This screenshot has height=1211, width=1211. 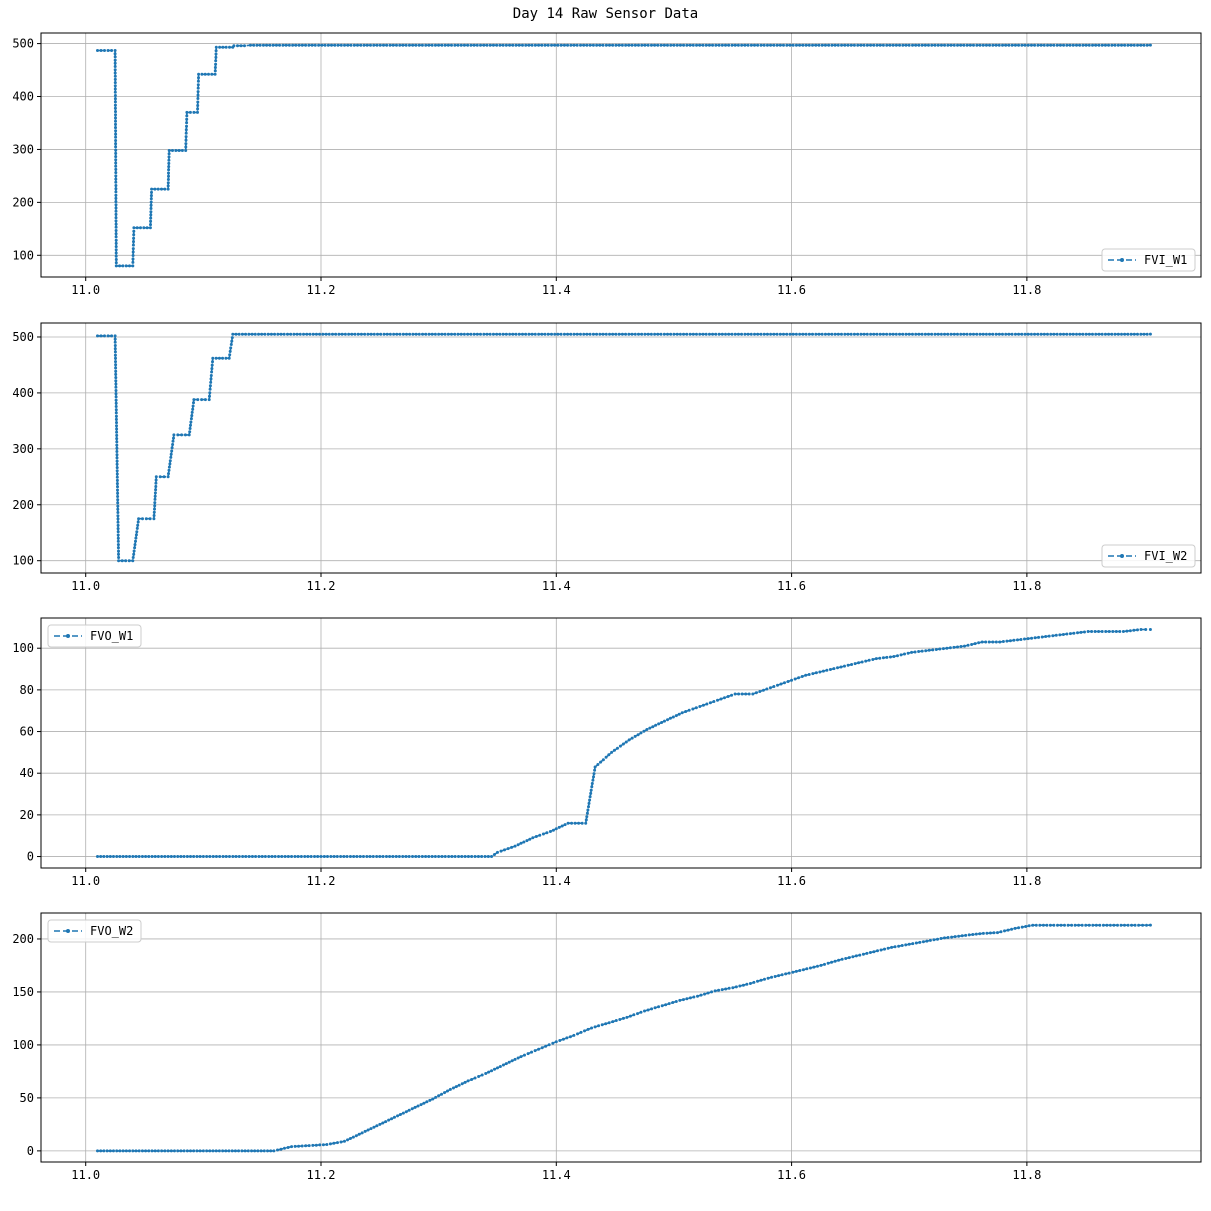 What do you see at coordinates (23, 1045) in the screenshot?
I see `y-tick-label-2: 100` at bounding box center [23, 1045].